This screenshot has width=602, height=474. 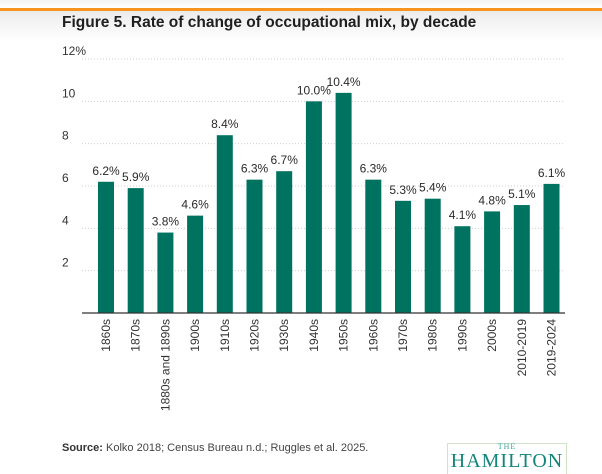 I want to click on x-tick-label: 1990s, so click(x=462, y=335).